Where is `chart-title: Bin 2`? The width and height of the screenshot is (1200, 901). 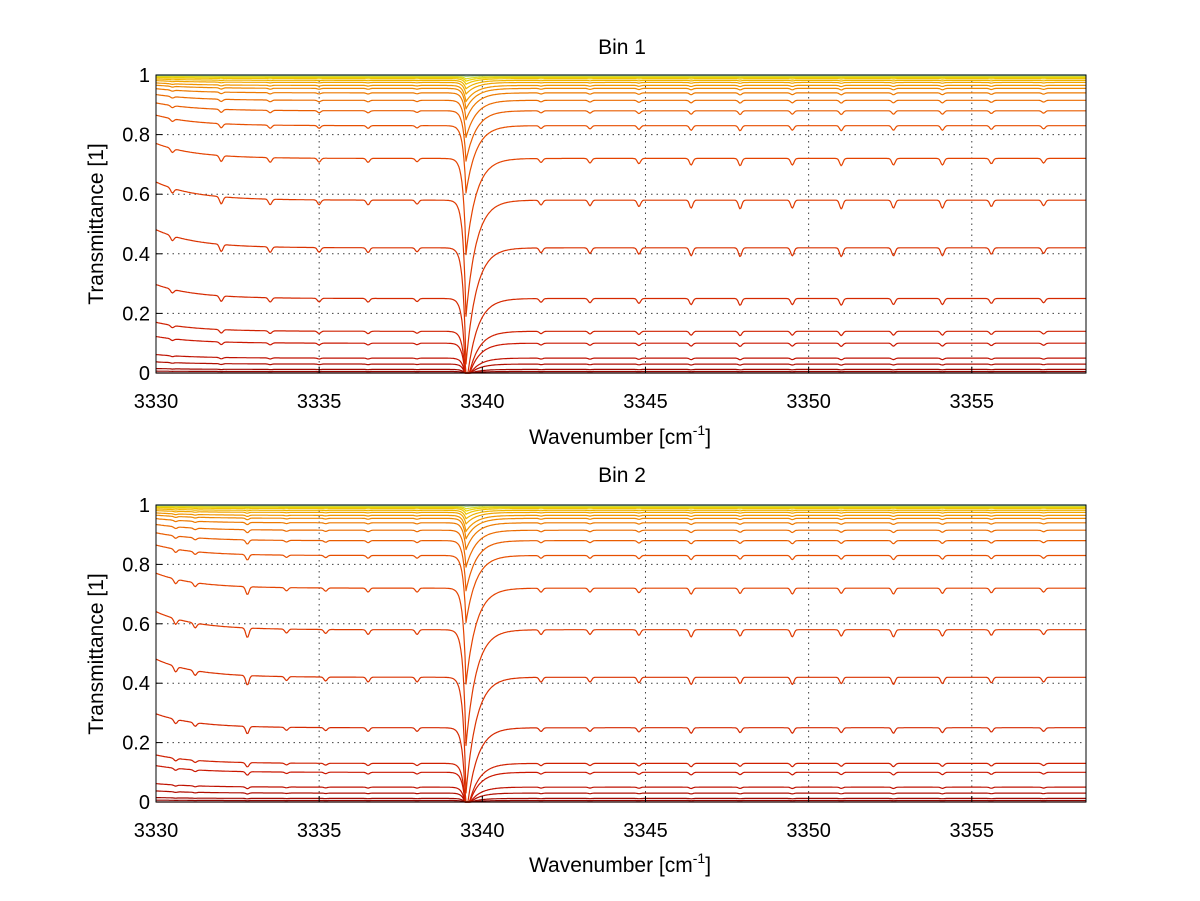 chart-title: Bin 2 is located at coordinates (622, 475).